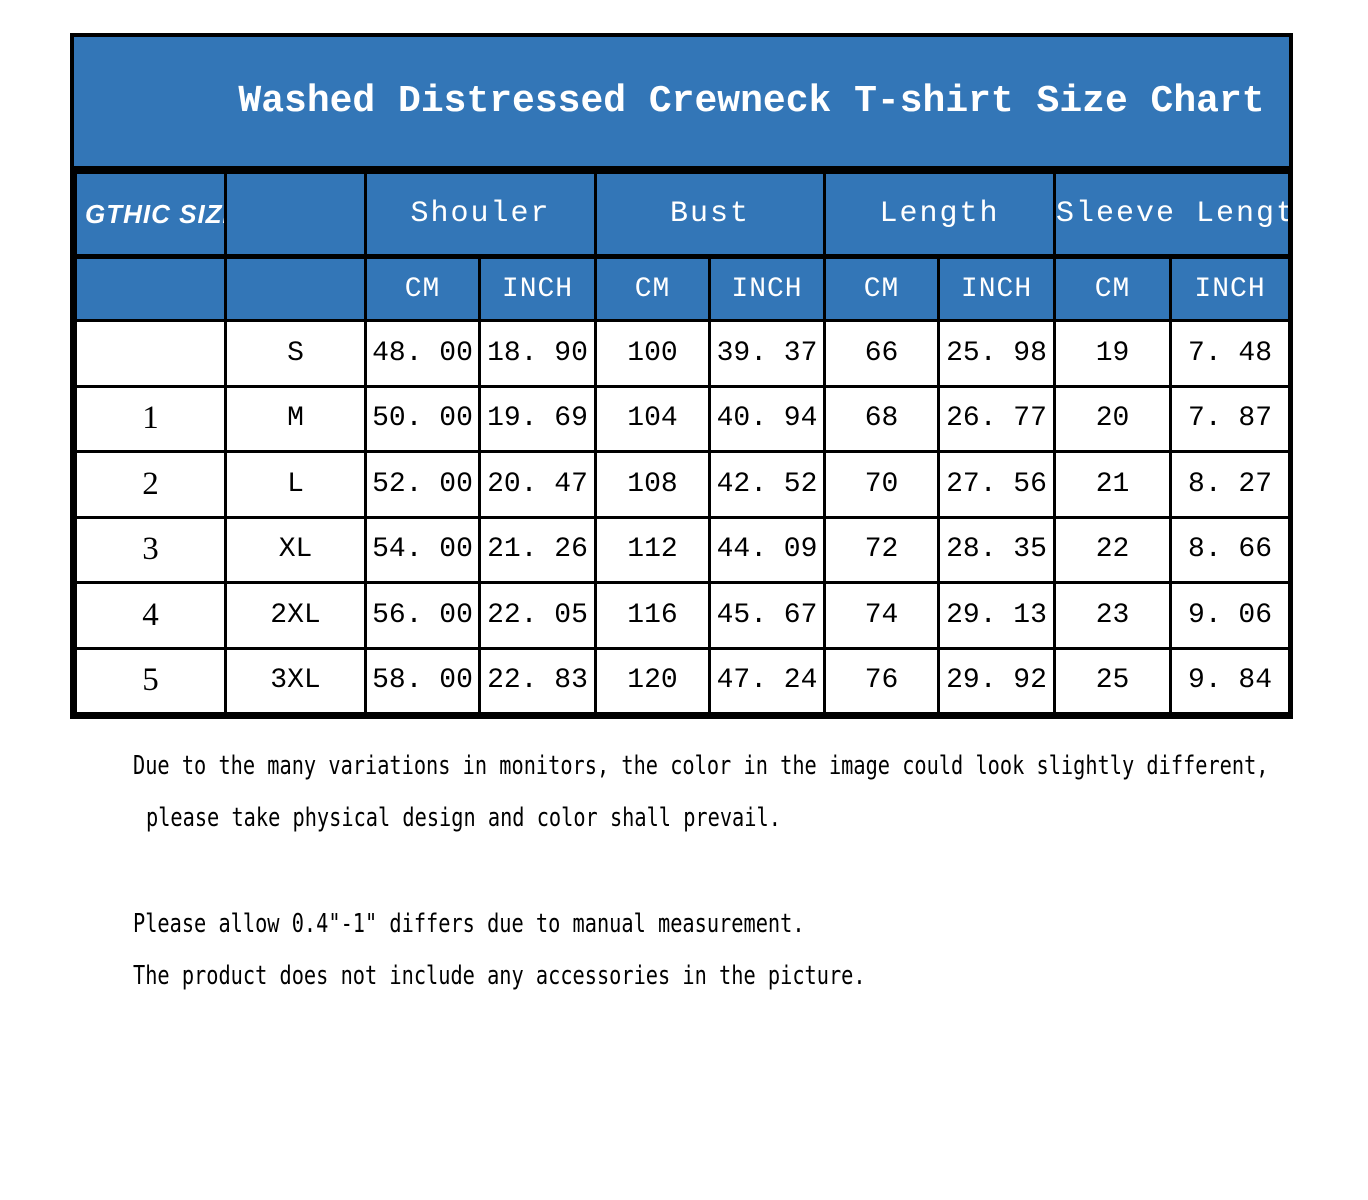 The width and height of the screenshot is (1368, 1200). What do you see at coordinates (1113, 680) in the screenshot?
I see `measure-value: 25` at bounding box center [1113, 680].